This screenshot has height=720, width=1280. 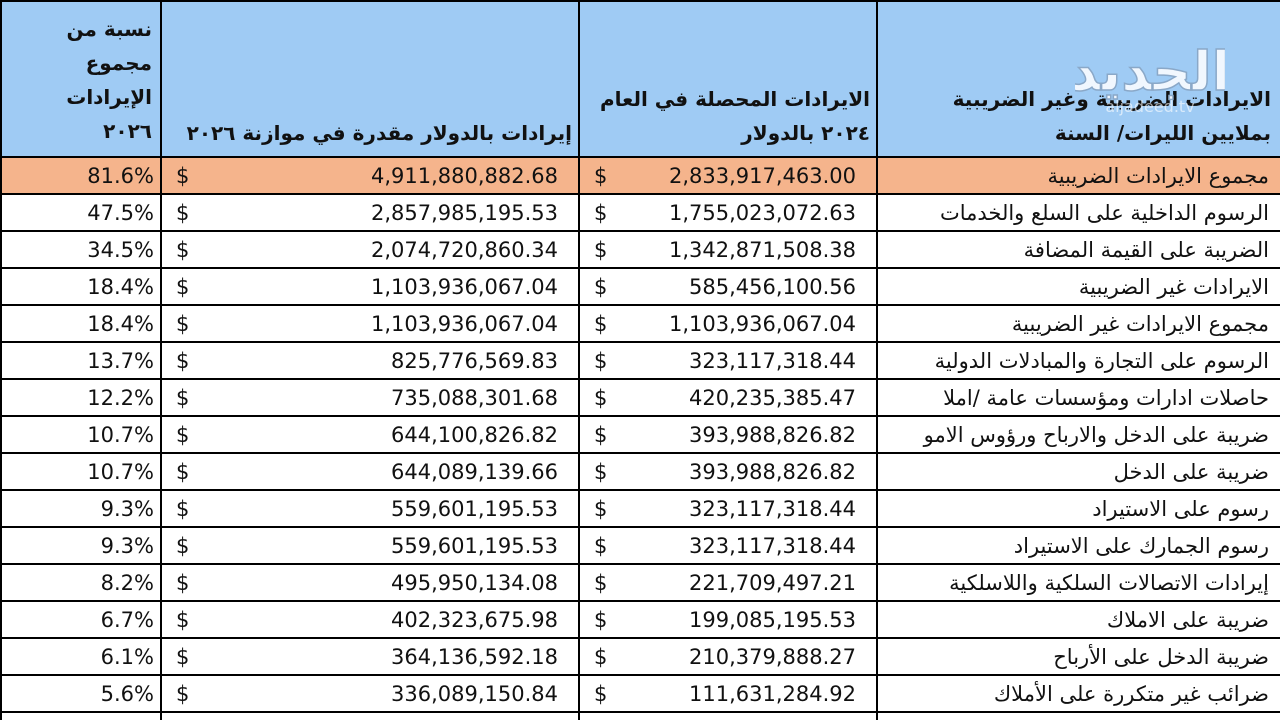 I want to click on row-label: ضريبة على الدخل, so click(x=1078, y=471).